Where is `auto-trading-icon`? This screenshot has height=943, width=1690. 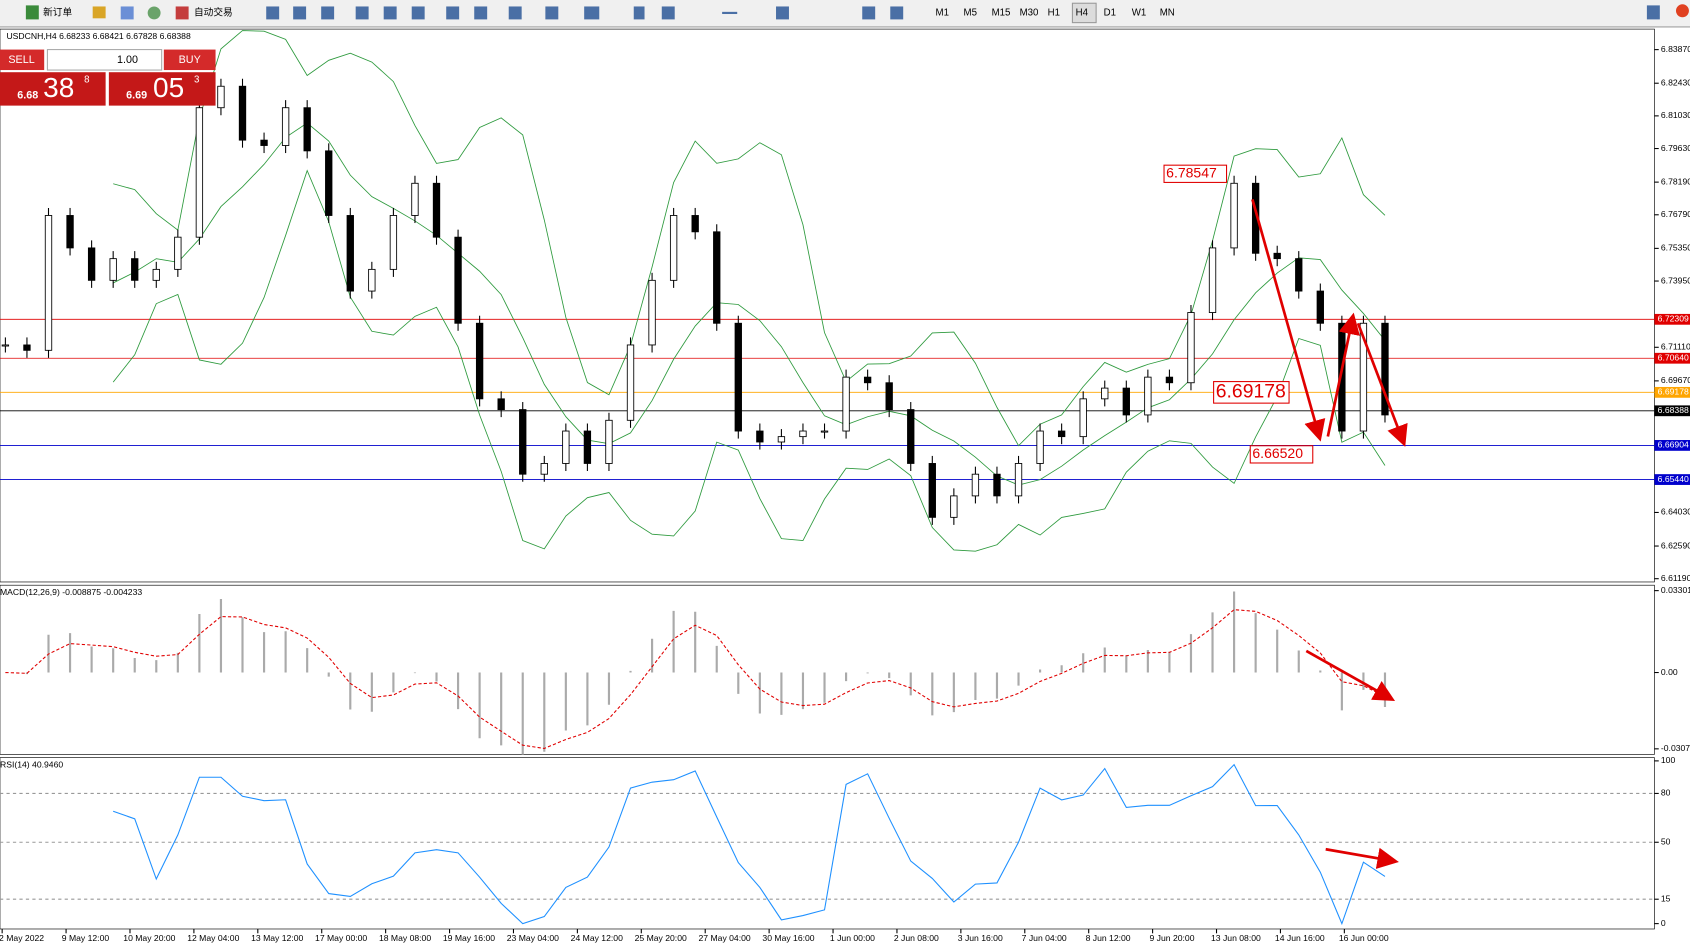 auto-trading-icon is located at coordinates (182, 13).